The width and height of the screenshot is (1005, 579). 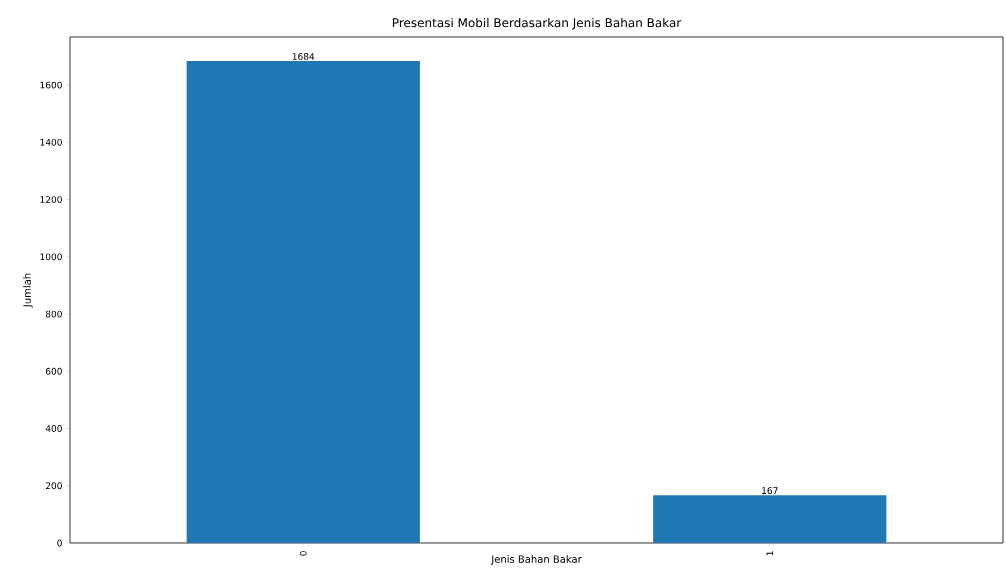 I want to click on y-tick-label: 400, so click(x=53, y=428).